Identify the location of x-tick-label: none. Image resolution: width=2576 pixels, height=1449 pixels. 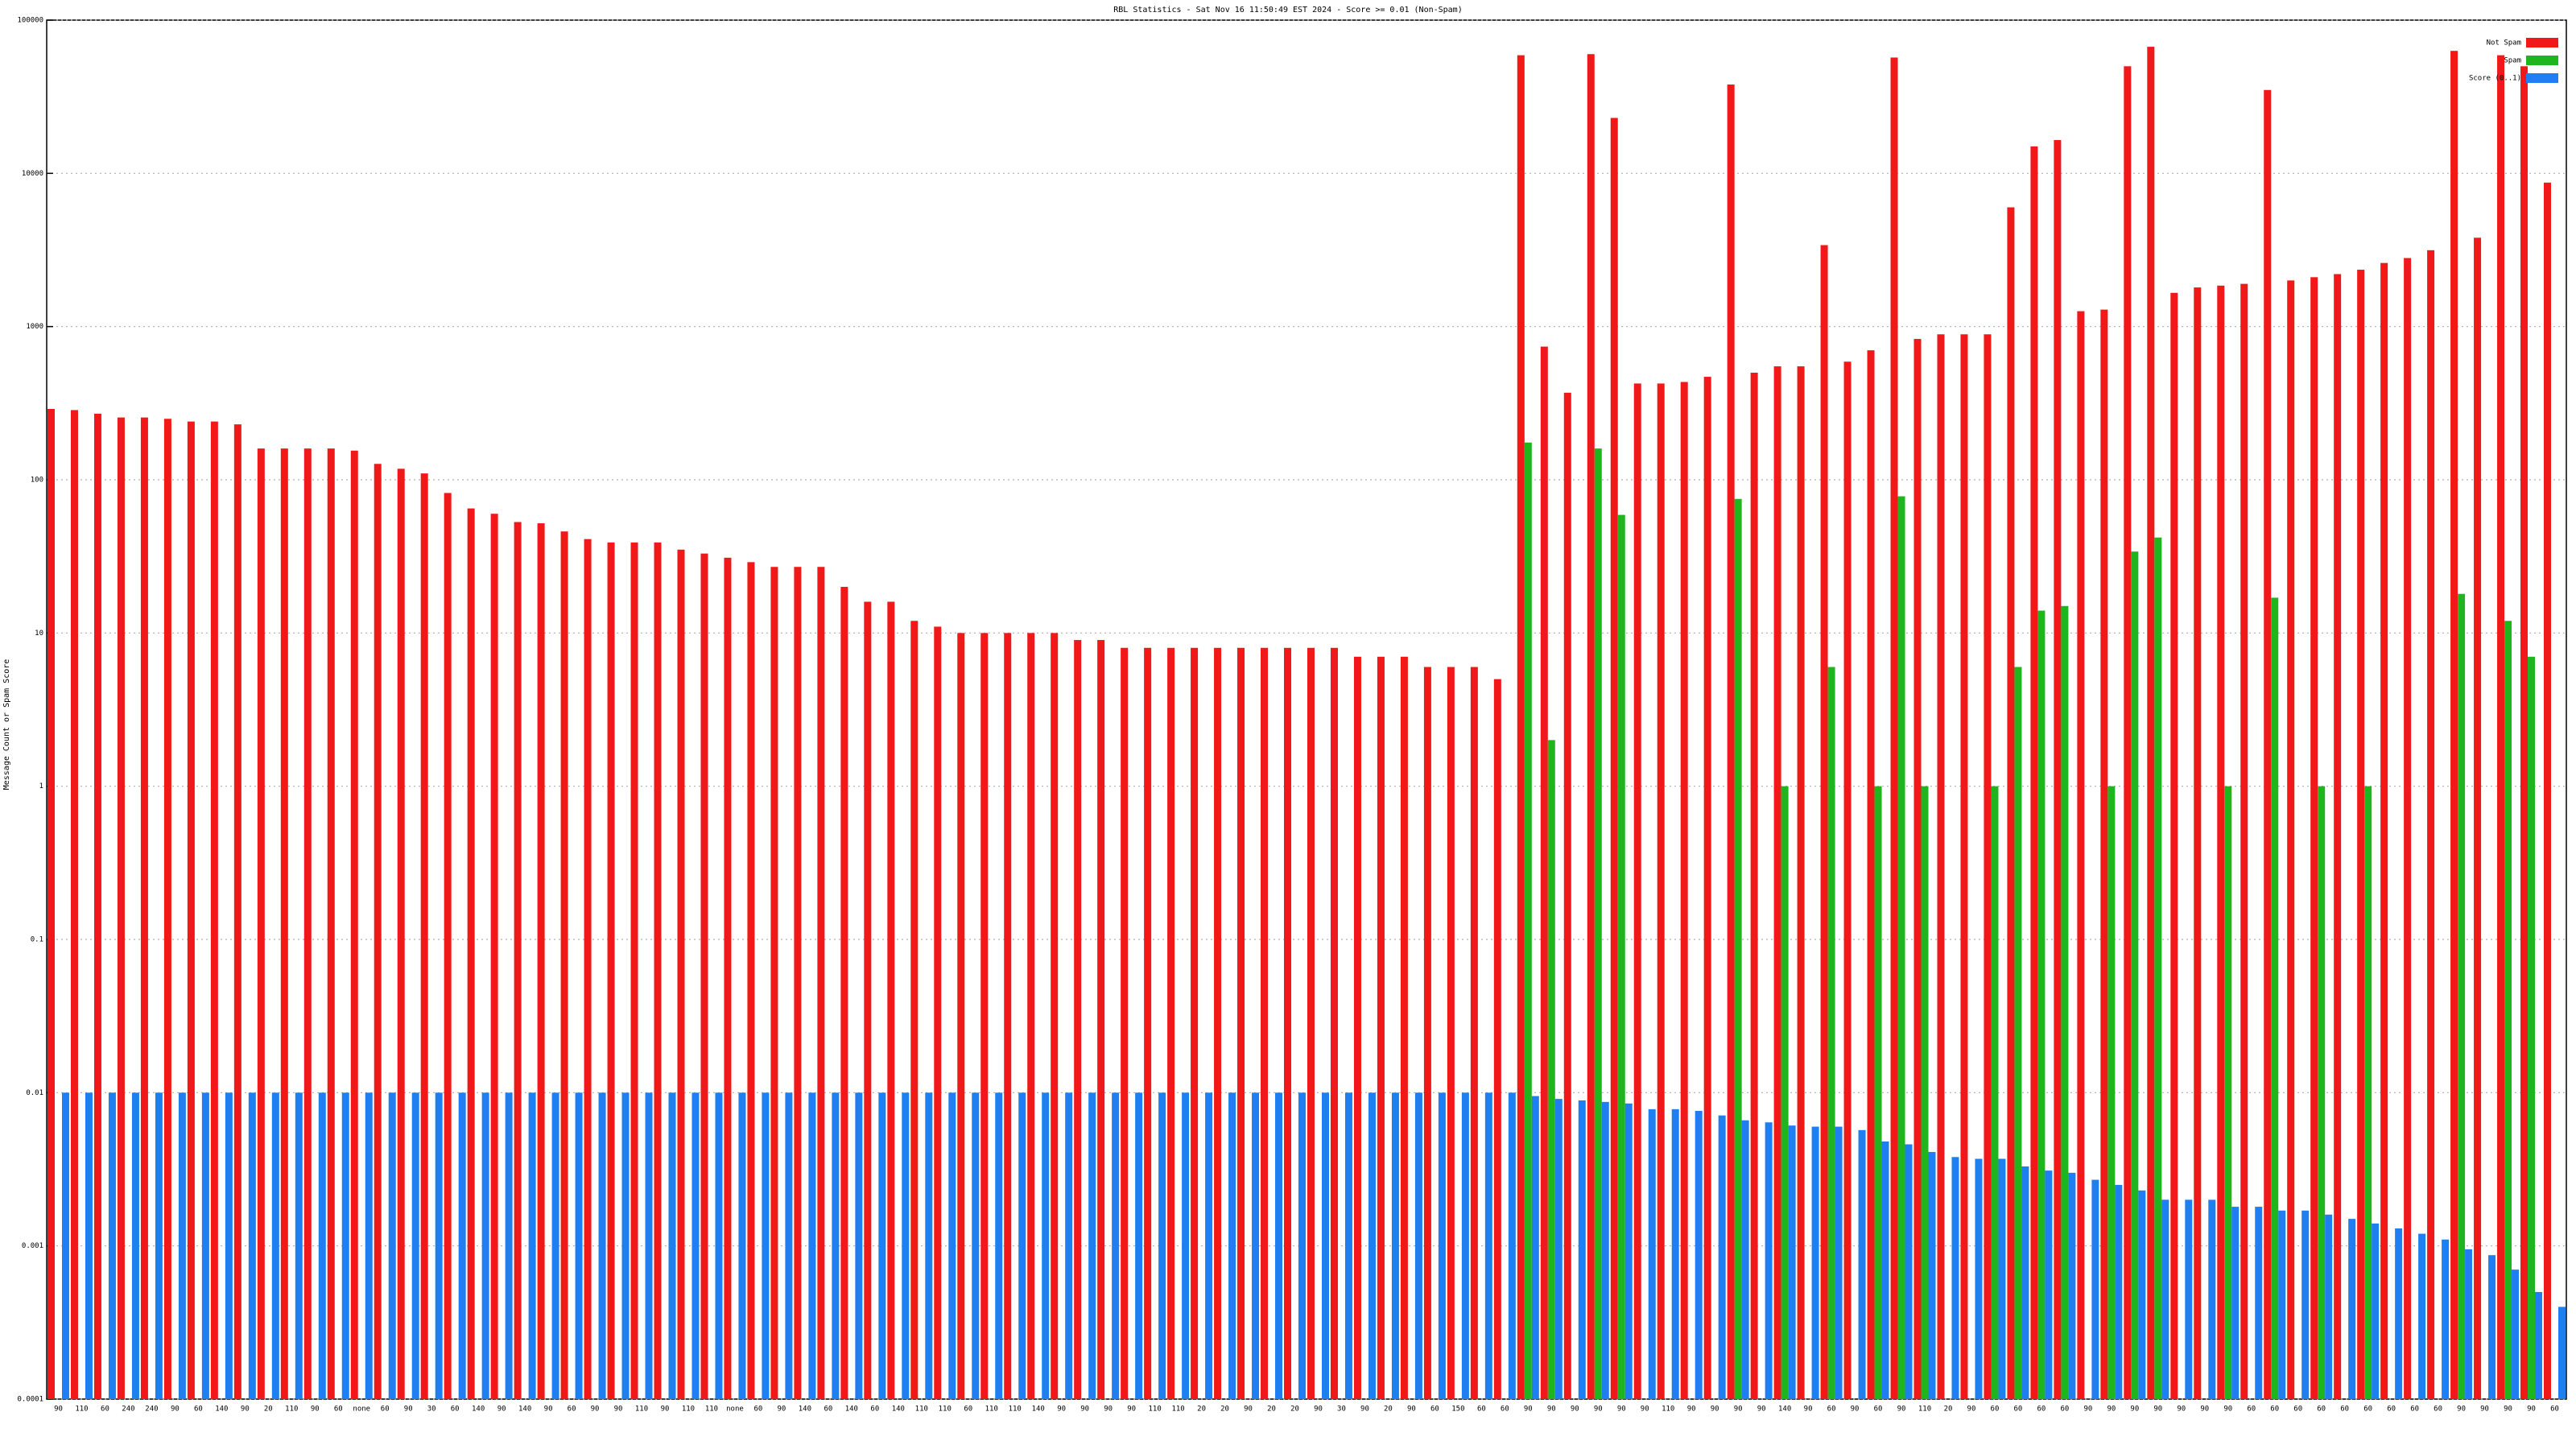
(735, 1410).